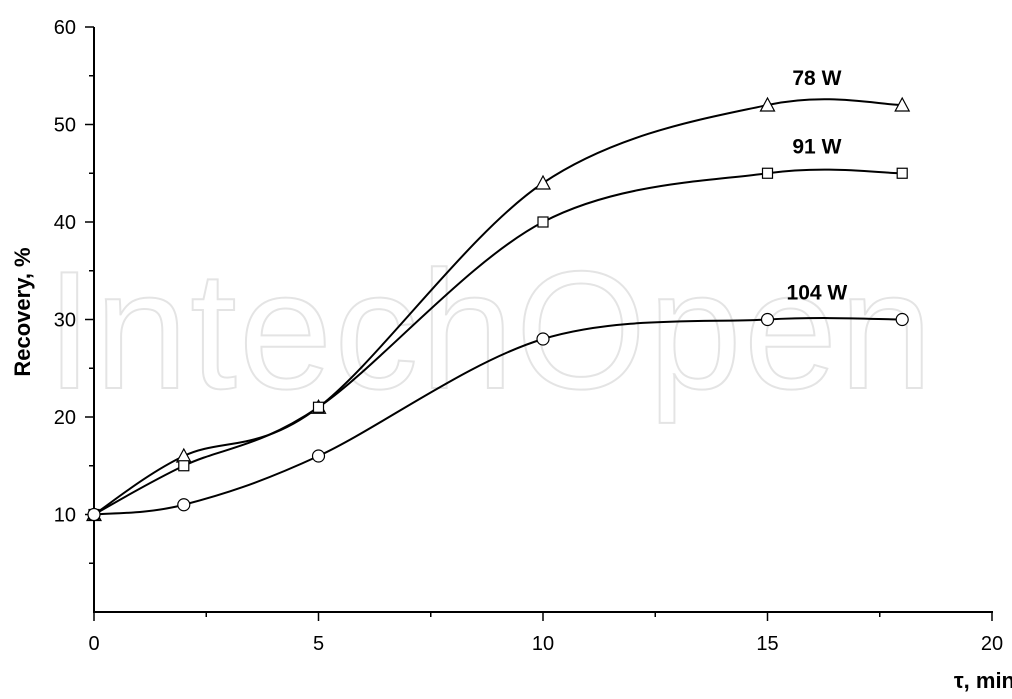  What do you see at coordinates (817, 293) in the screenshot?
I see `series-label: 104 W` at bounding box center [817, 293].